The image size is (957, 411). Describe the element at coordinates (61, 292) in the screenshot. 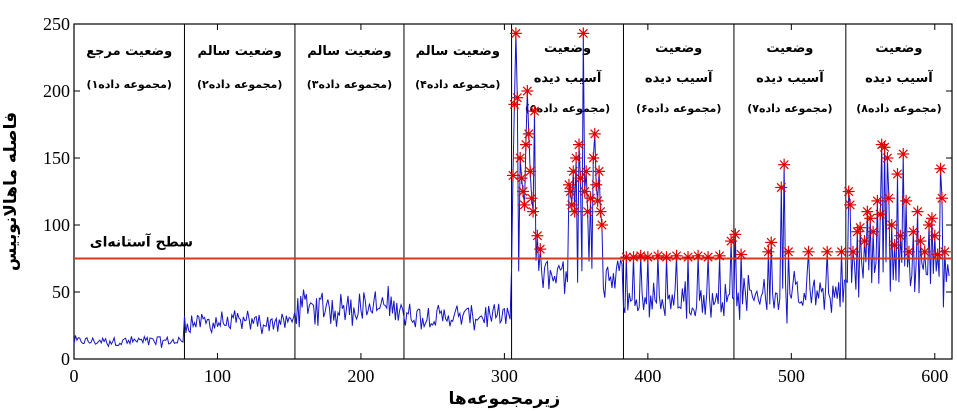

I see `y-tick-label: 50` at that location.